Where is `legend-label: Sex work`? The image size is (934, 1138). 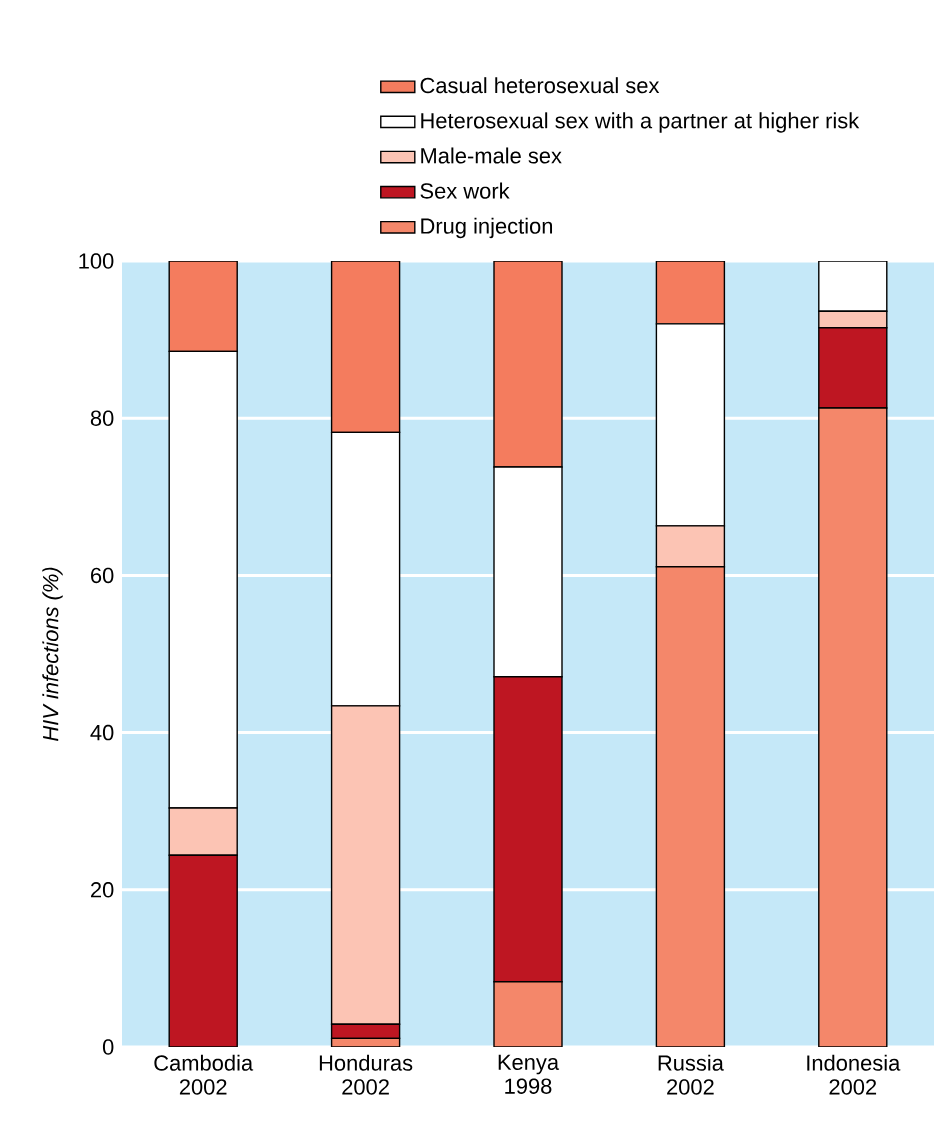 legend-label: Sex work is located at coordinates (465, 190).